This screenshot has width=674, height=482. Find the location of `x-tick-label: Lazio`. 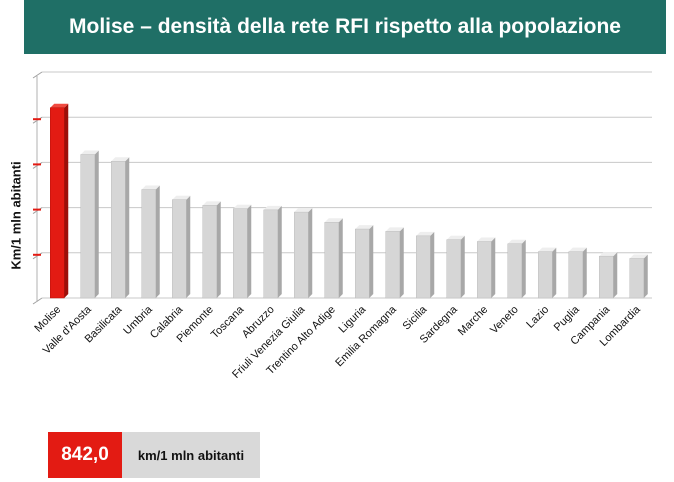

x-tick-label: Lazio is located at coordinates (537, 317).